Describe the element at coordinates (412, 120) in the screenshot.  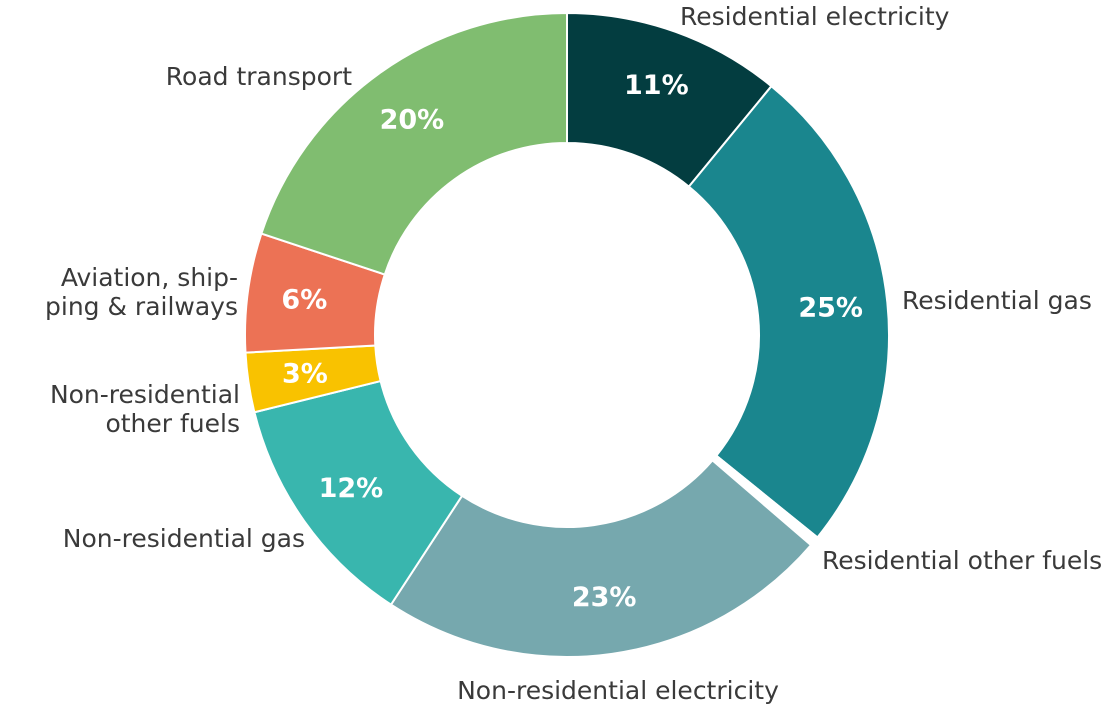
I see `pct-label-road-transport: 20%` at that location.